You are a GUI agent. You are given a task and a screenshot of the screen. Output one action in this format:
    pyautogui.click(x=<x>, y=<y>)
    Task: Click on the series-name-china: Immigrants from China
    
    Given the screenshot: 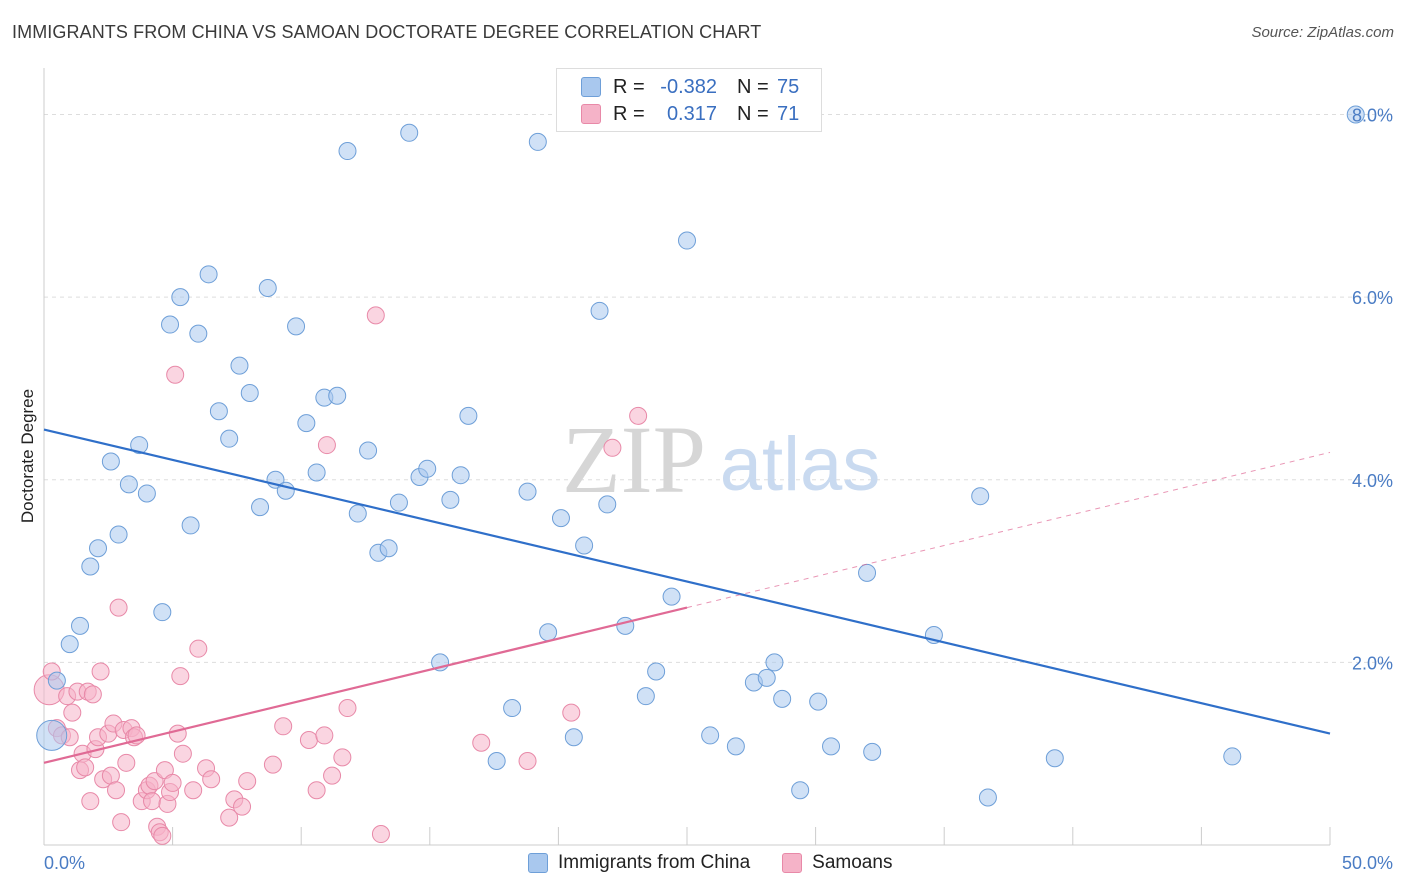 What is the action you would take?
    pyautogui.click(x=654, y=862)
    